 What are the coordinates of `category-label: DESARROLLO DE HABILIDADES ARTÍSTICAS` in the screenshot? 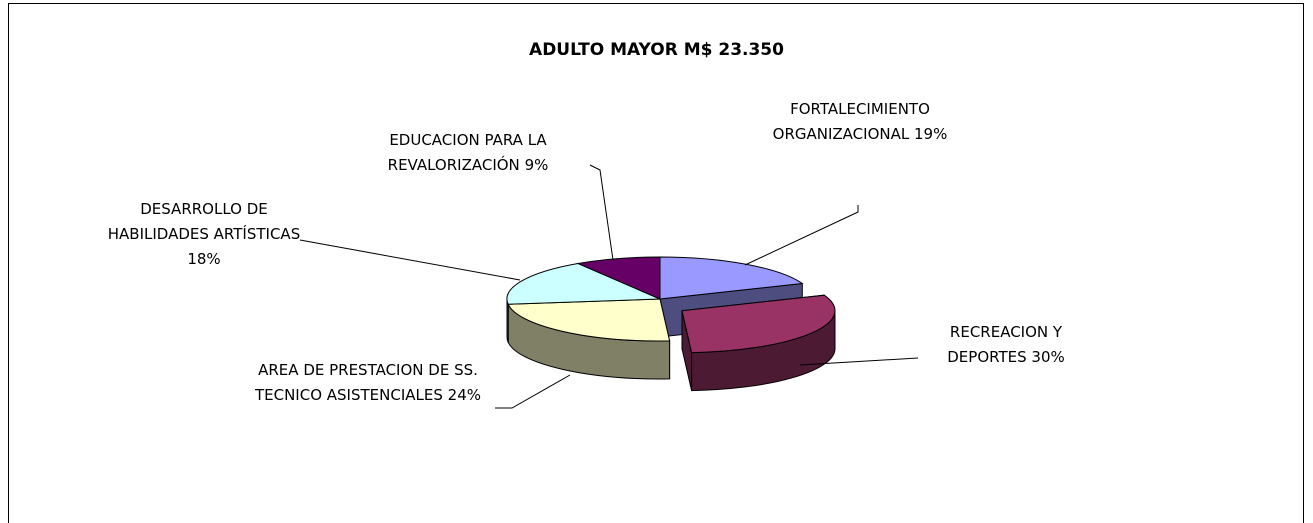 It's located at (204, 221).